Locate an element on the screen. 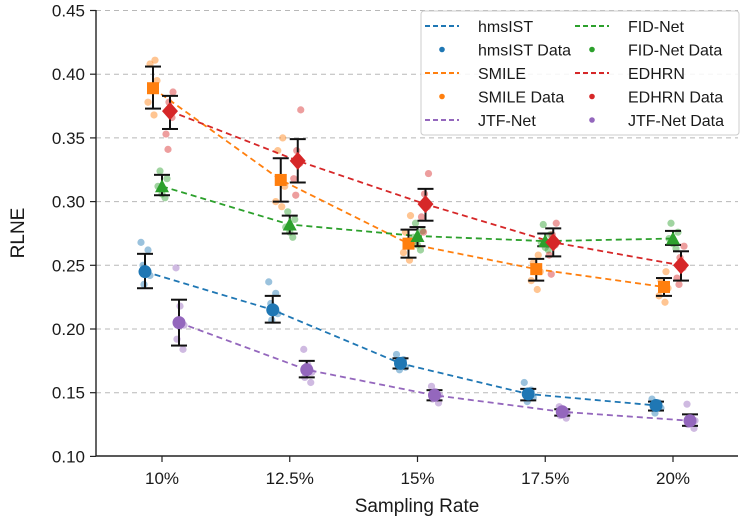 This screenshot has width=742, height=530. x-axis-label: Sampling Rate is located at coordinates (417, 506).